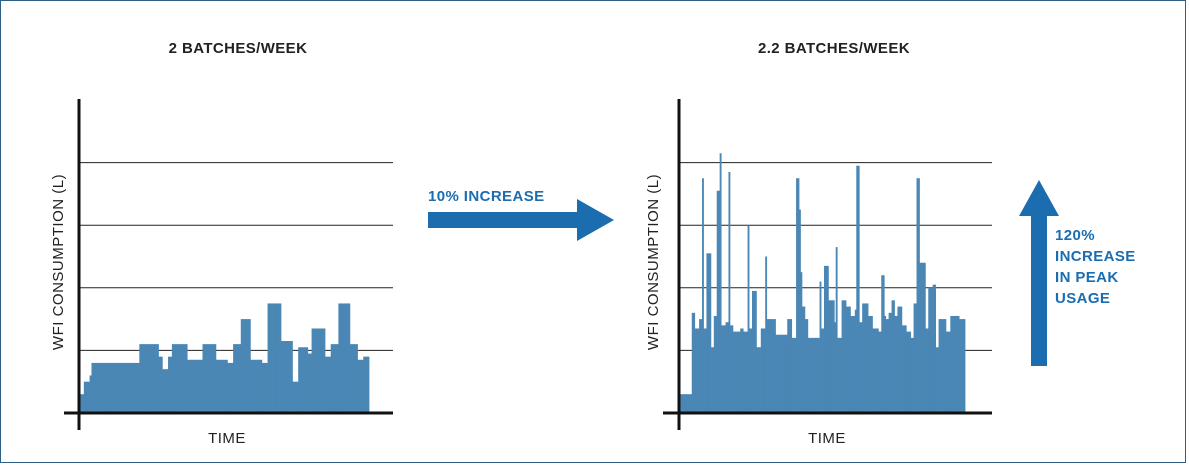 Image resolution: width=1189 pixels, height=466 pixels. Describe the element at coordinates (521, 214) in the screenshot. I see `middle-callout: 10% INCREASE` at that location.